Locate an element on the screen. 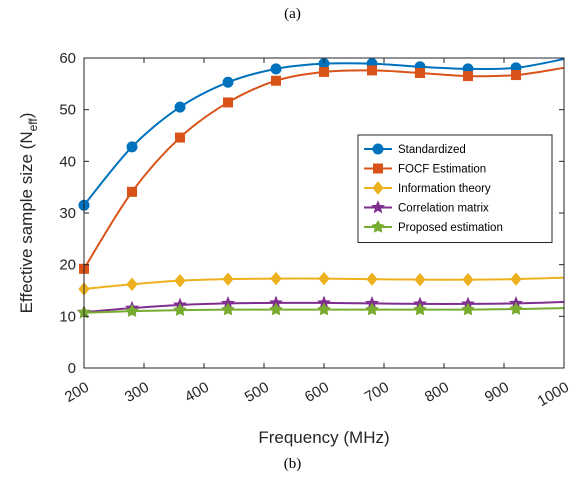 This screenshot has width=585, height=486. caption-bottom: (b) is located at coordinates (292, 464).